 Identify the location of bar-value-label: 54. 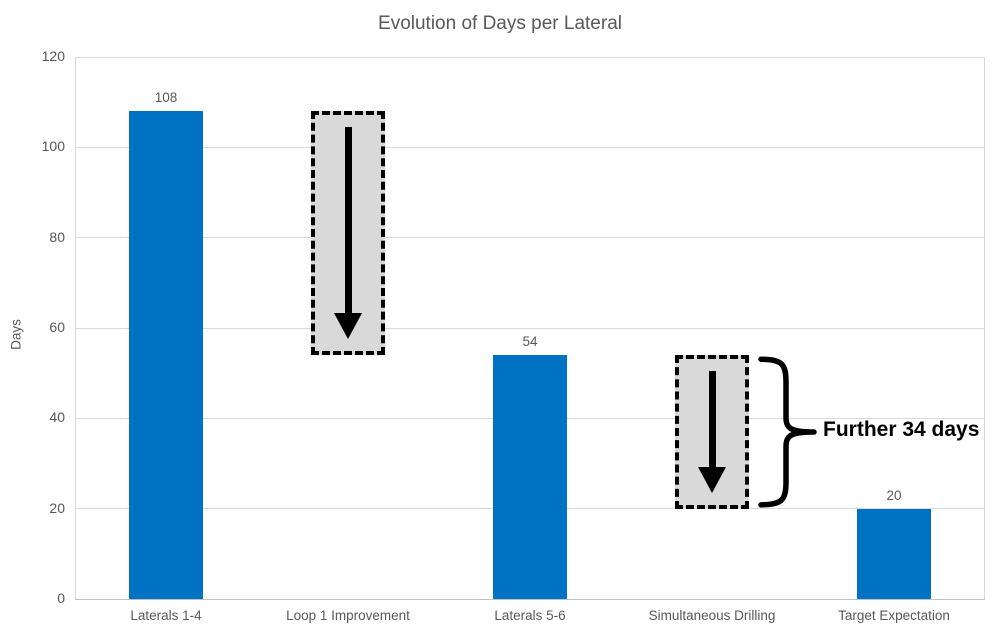
(530, 342).